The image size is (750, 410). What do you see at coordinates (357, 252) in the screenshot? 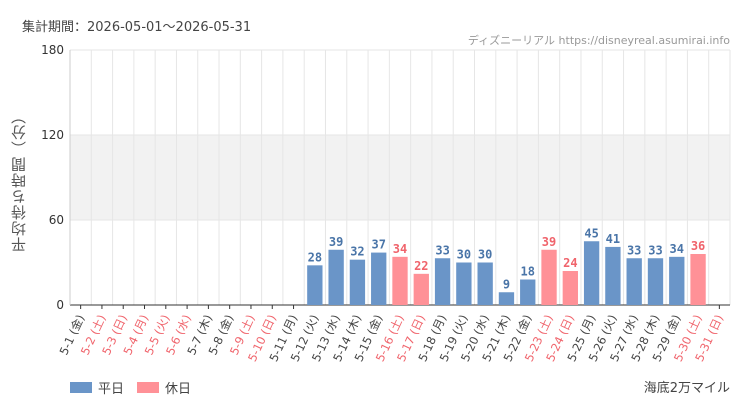
I see `data-label: 32` at bounding box center [357, 252].